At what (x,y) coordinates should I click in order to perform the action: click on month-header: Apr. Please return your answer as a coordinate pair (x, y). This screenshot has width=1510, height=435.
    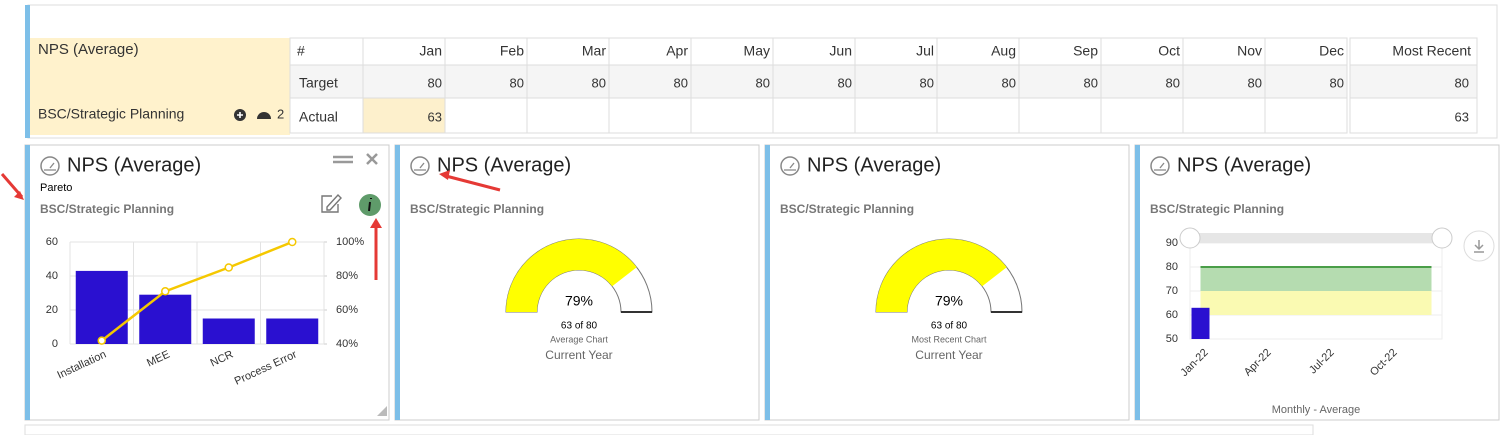
    Looking at the image, I should click on (677, 51).